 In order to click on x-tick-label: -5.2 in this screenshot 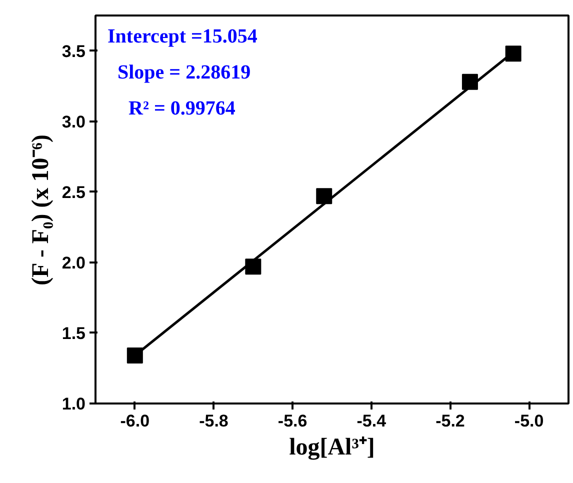, I will do `click(450, 421)`.